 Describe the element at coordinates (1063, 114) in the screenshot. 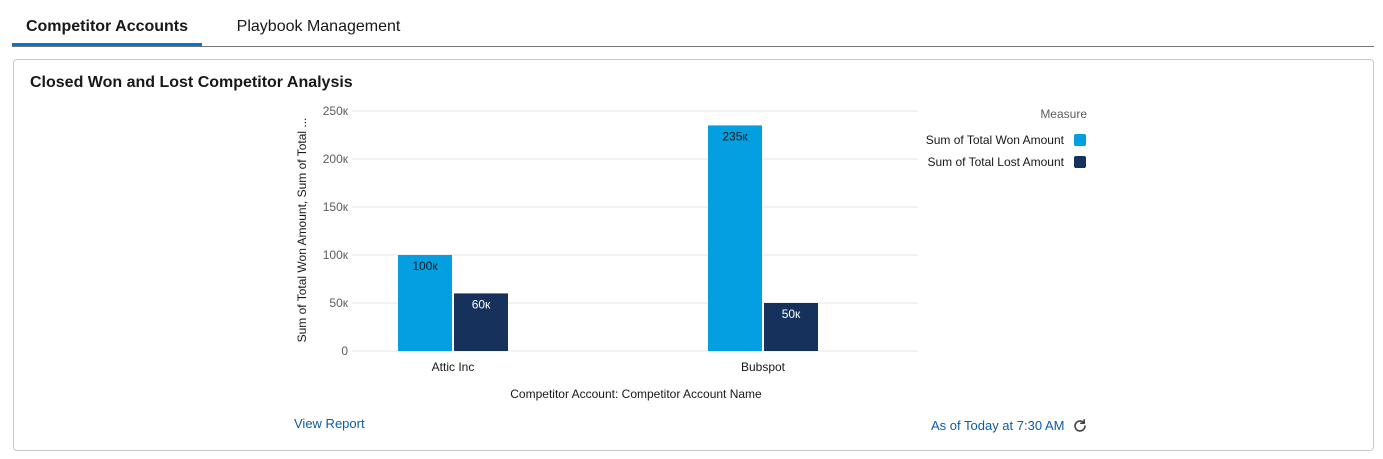

I see `legend-title: Measure` at that location.